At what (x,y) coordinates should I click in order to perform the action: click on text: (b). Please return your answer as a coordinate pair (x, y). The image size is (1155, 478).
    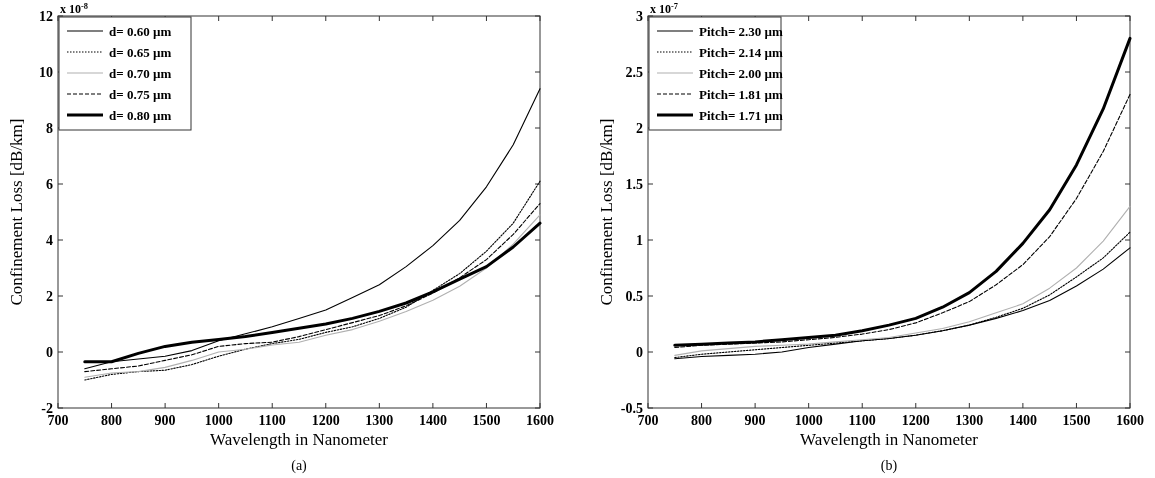
    Looking at the image, I should click on (889, 466).